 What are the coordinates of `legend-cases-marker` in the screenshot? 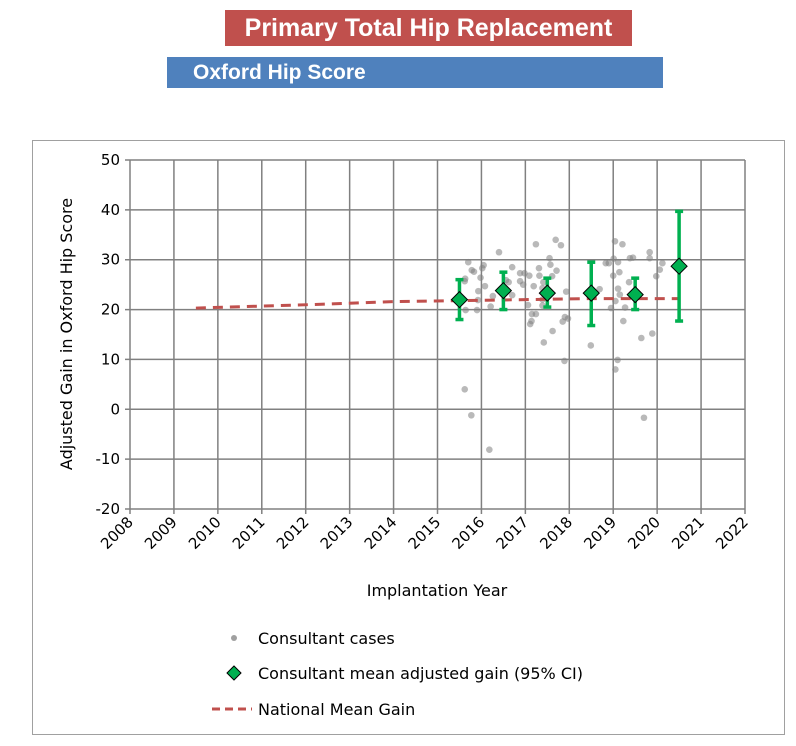 It's located at (234, 638).